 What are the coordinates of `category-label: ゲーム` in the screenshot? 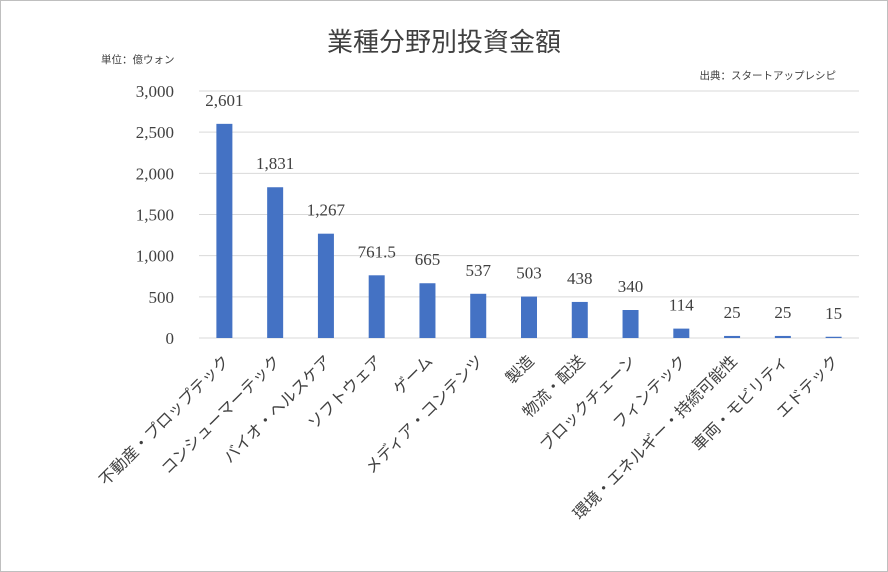 It's located at (412, 374).